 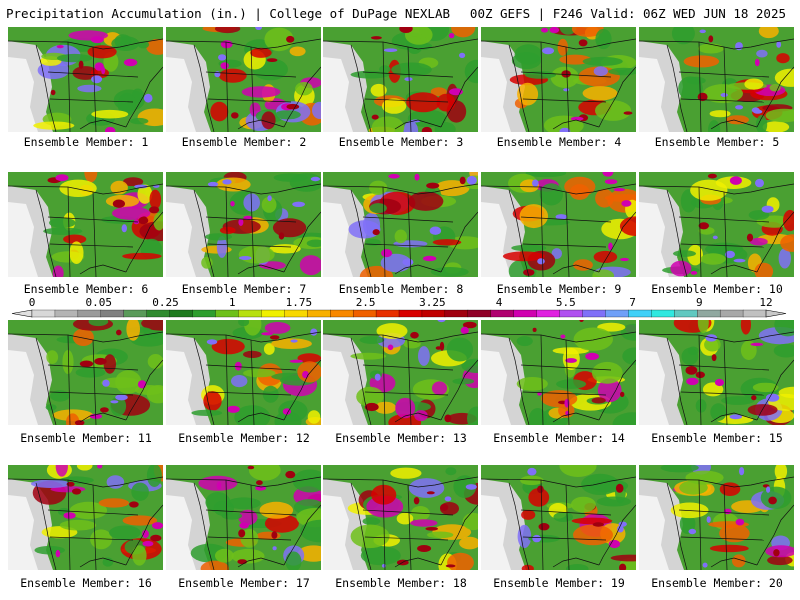 I want to click on ensemble-member-label: Ensemble Member: 15, so click(x=717, y=438).